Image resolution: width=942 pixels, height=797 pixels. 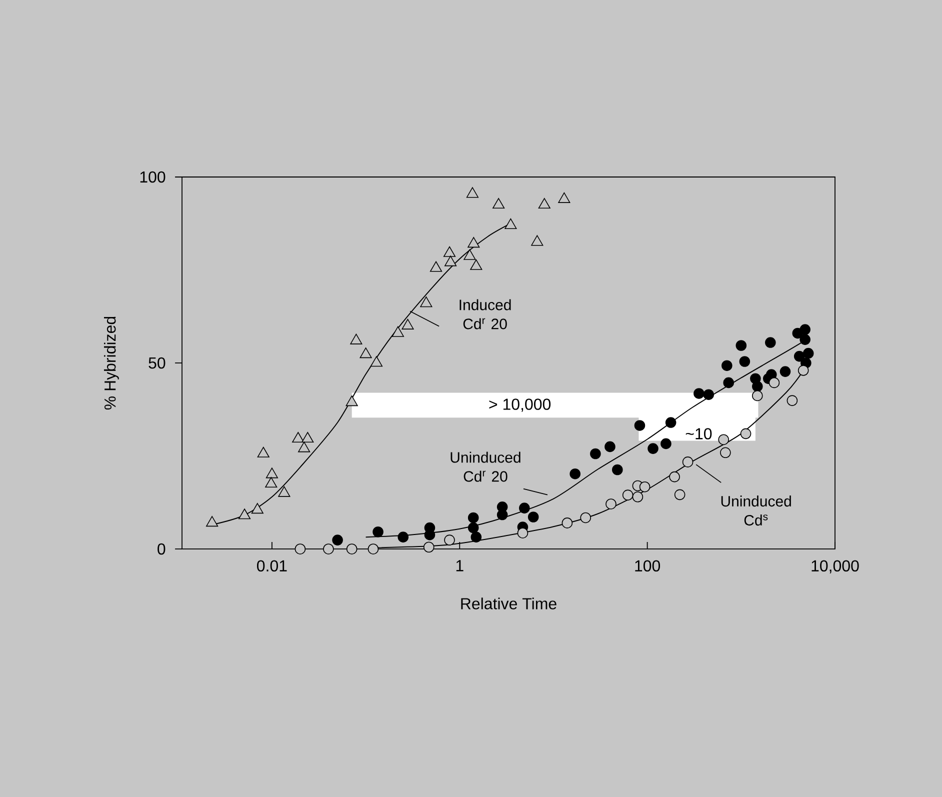 I want to click on annotation: > 10,000, so click(x=520, y=405).